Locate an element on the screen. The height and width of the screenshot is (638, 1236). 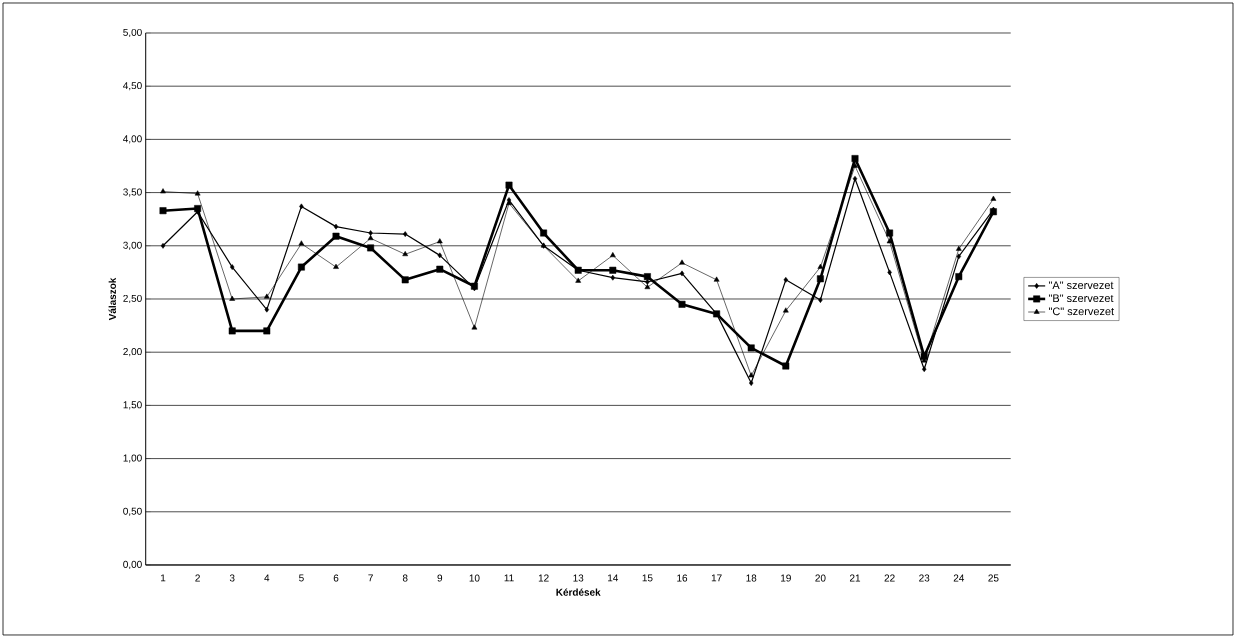
x-tick-label: 16 is located at coordinates (682, 578).